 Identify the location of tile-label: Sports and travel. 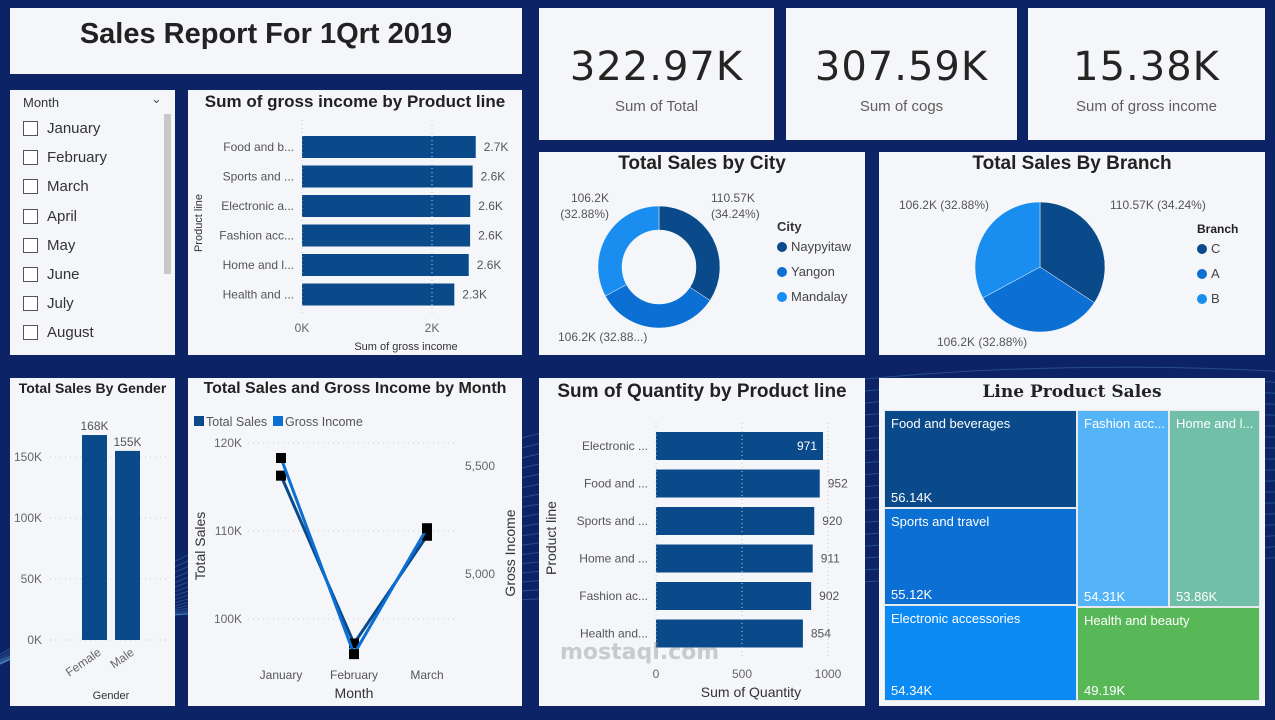
(940, 521).